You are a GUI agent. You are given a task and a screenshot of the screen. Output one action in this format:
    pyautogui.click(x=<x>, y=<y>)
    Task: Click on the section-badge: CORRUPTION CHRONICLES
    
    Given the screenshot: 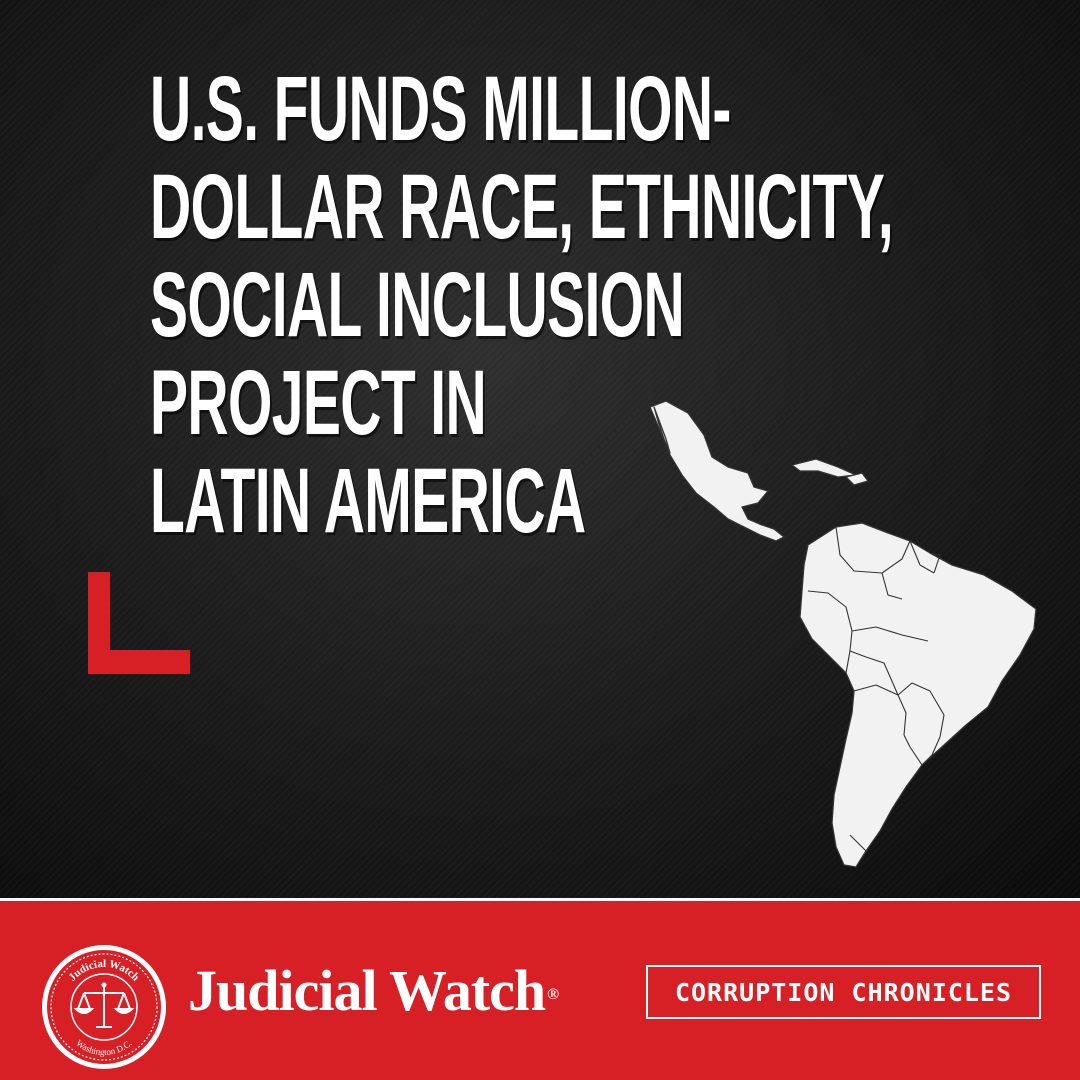 What is the action you would take?
    pyautogui.click(x=843, y=992)
    